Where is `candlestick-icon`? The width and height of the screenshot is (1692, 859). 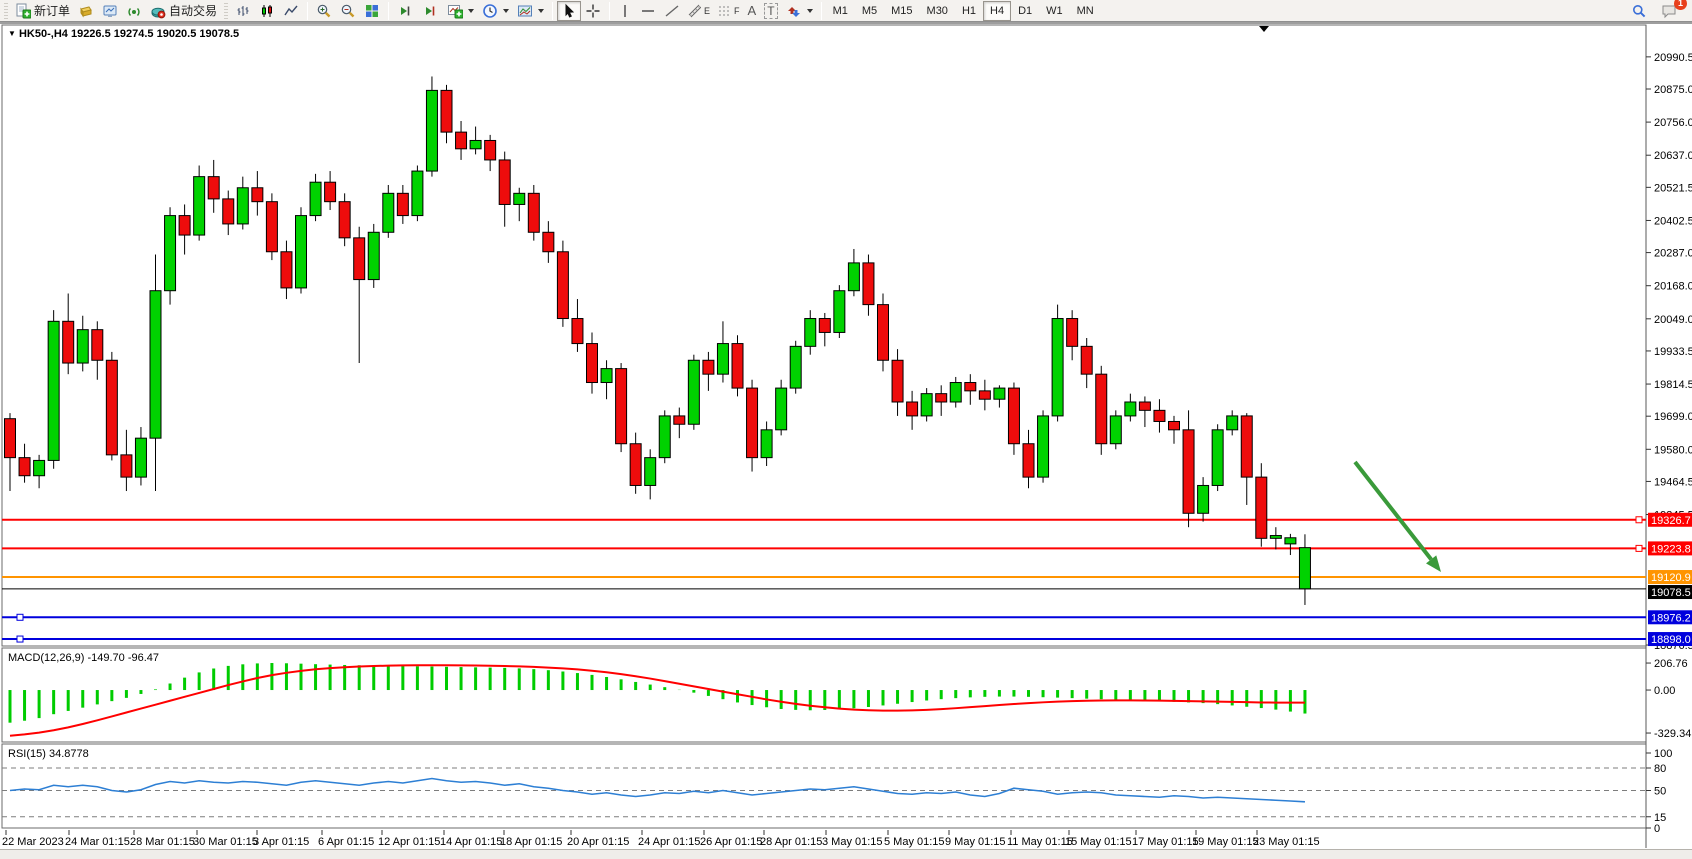
candlestick-icon is located at coordinates (267, 10).